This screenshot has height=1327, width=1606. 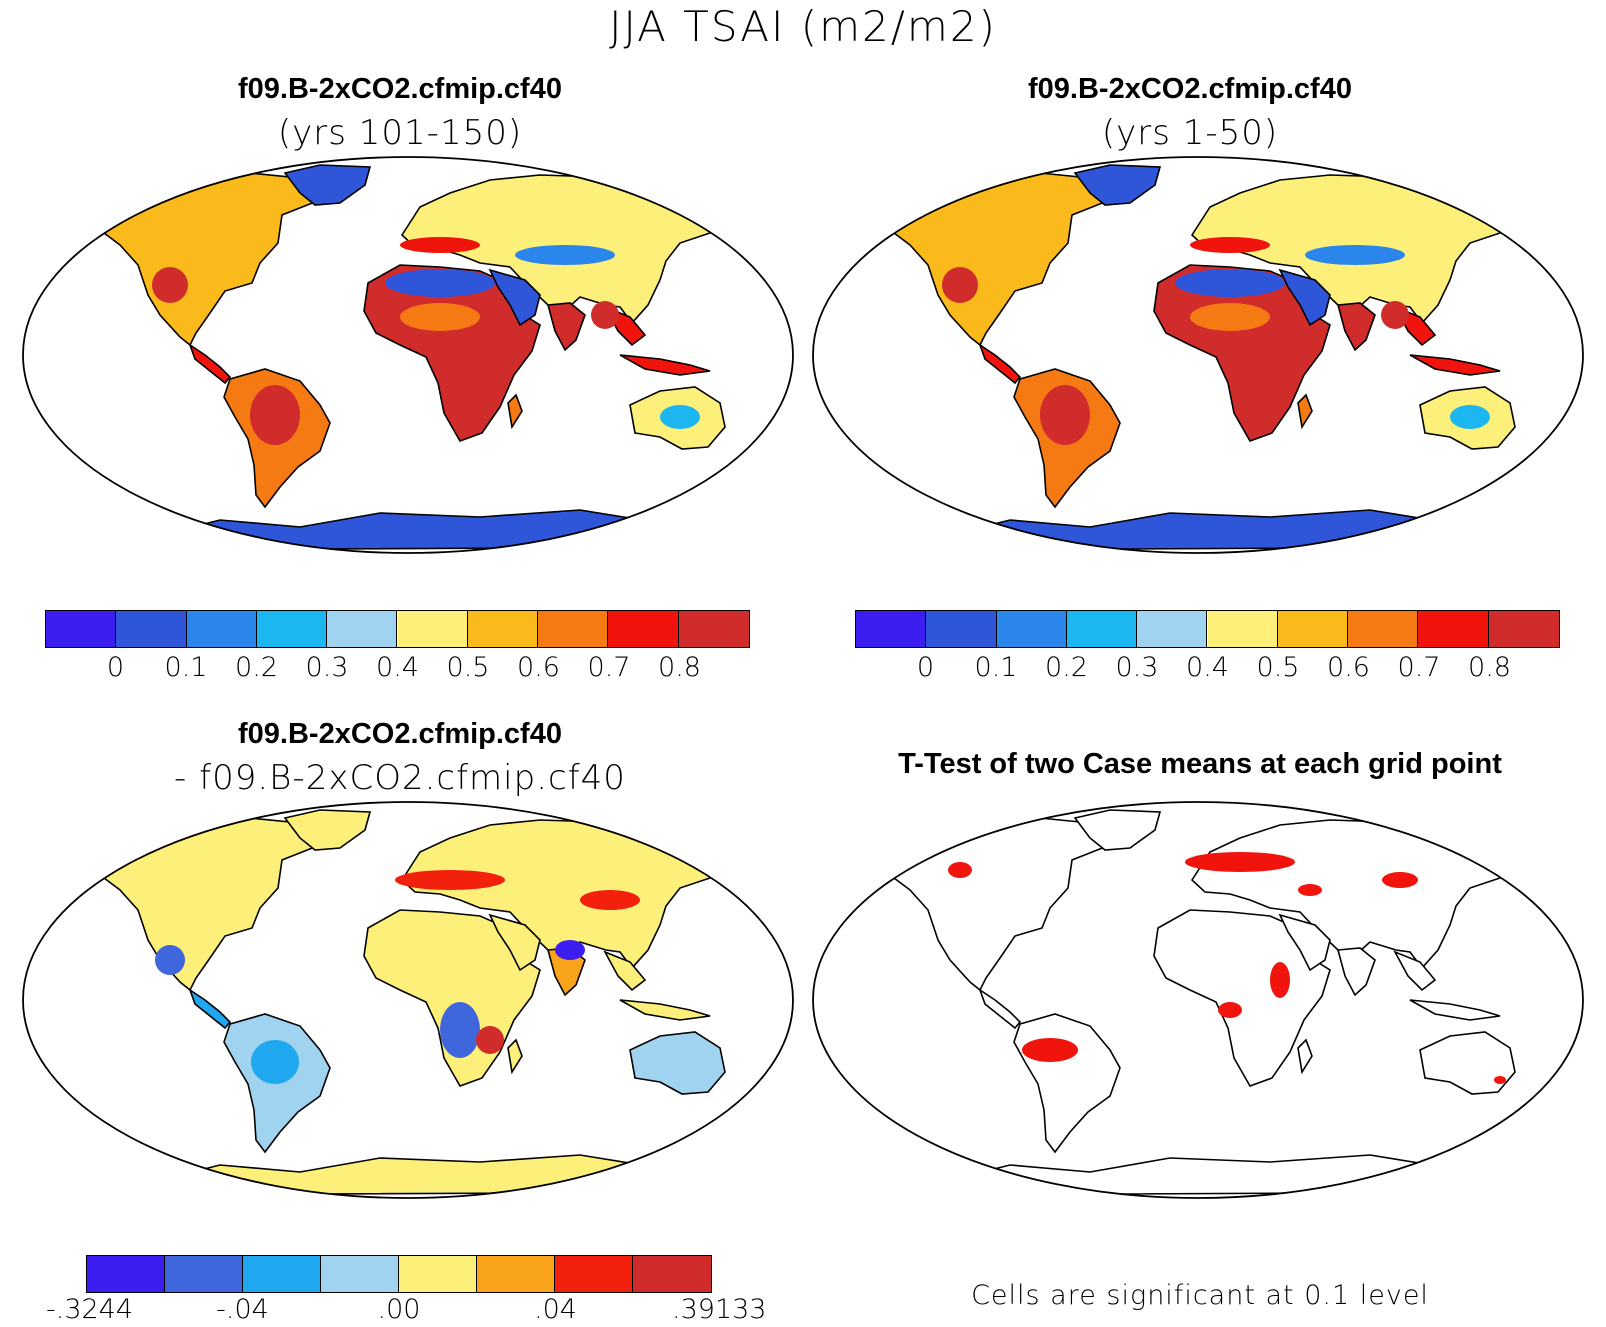 What do you see at coordinates (561, 894) in the screenshot?
I see `landmass-eurasia` at bounding box center [561, 894].